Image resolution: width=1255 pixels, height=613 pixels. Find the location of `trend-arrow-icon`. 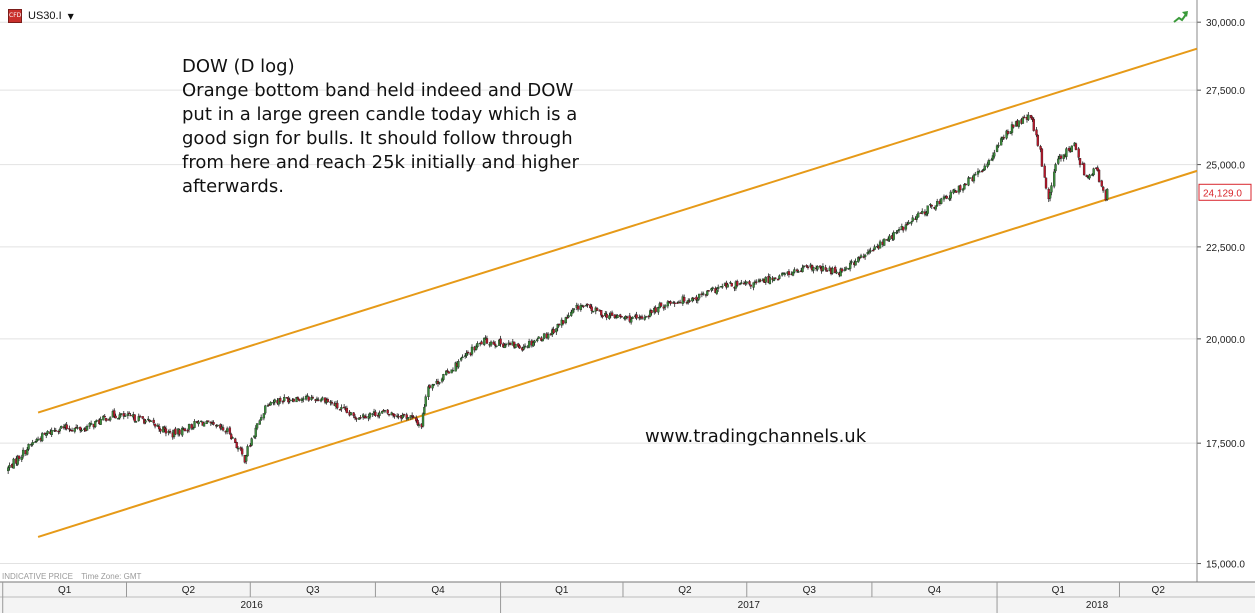

trend-arrow-icon is located at coordinates (1181, 17).